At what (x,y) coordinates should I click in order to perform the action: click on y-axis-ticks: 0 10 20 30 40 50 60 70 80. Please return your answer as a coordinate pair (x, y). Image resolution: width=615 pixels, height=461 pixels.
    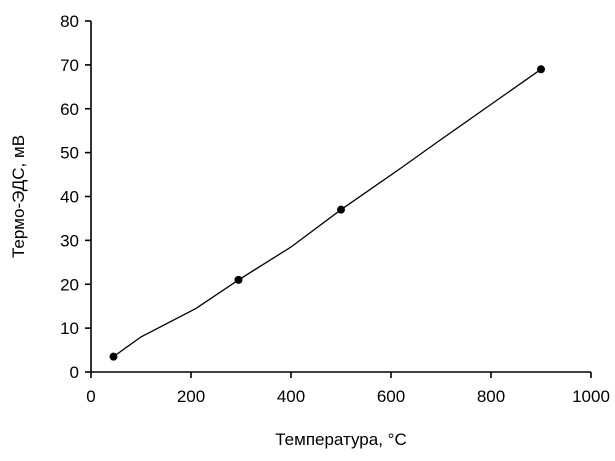
    Looking at the image, I should click on (75, 197).